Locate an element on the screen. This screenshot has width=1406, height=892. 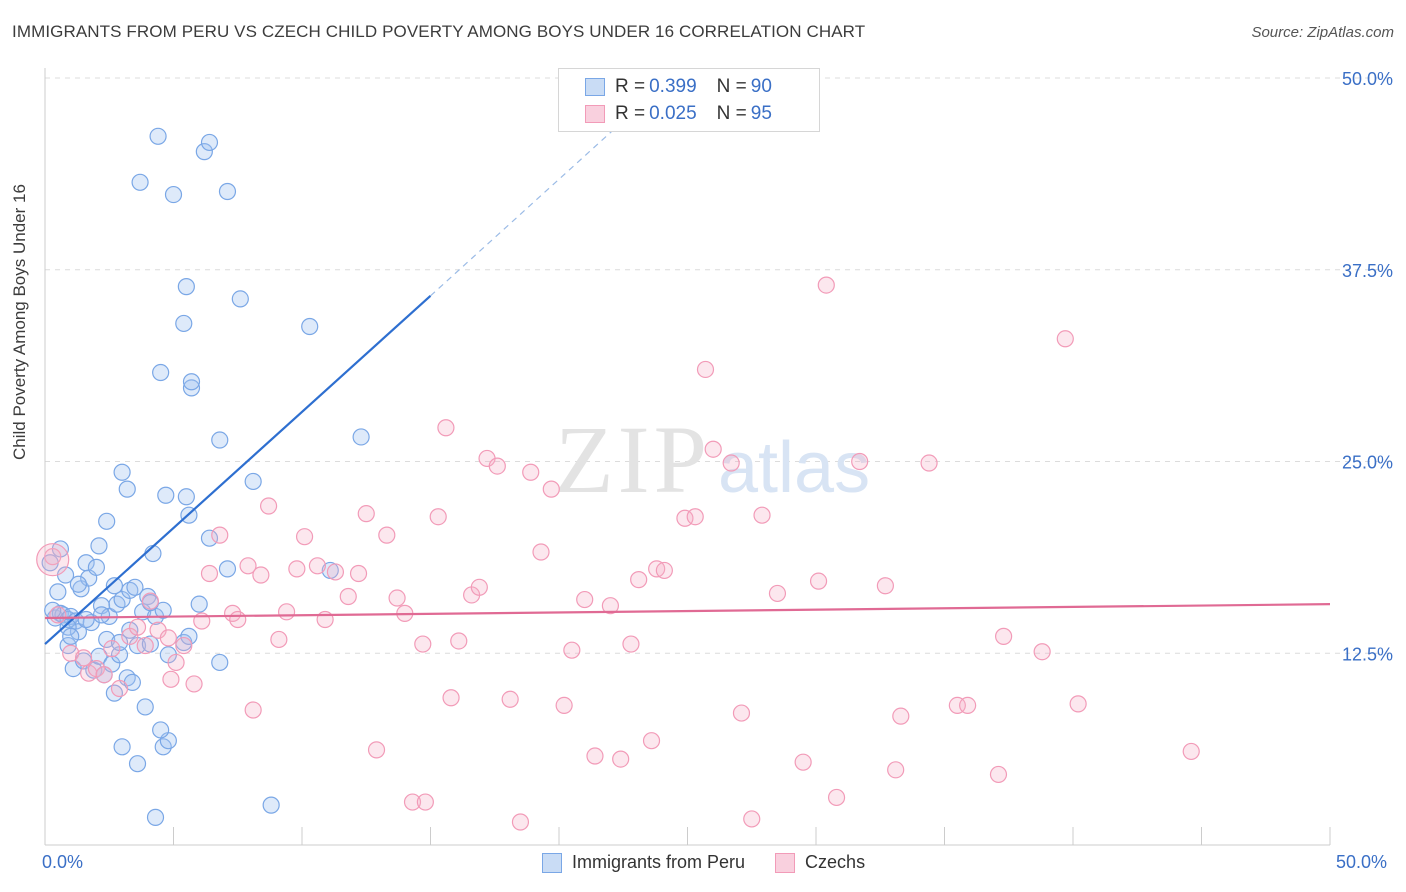
bottom-legend-czechs: Czechs is located at coordinates (820, 862).